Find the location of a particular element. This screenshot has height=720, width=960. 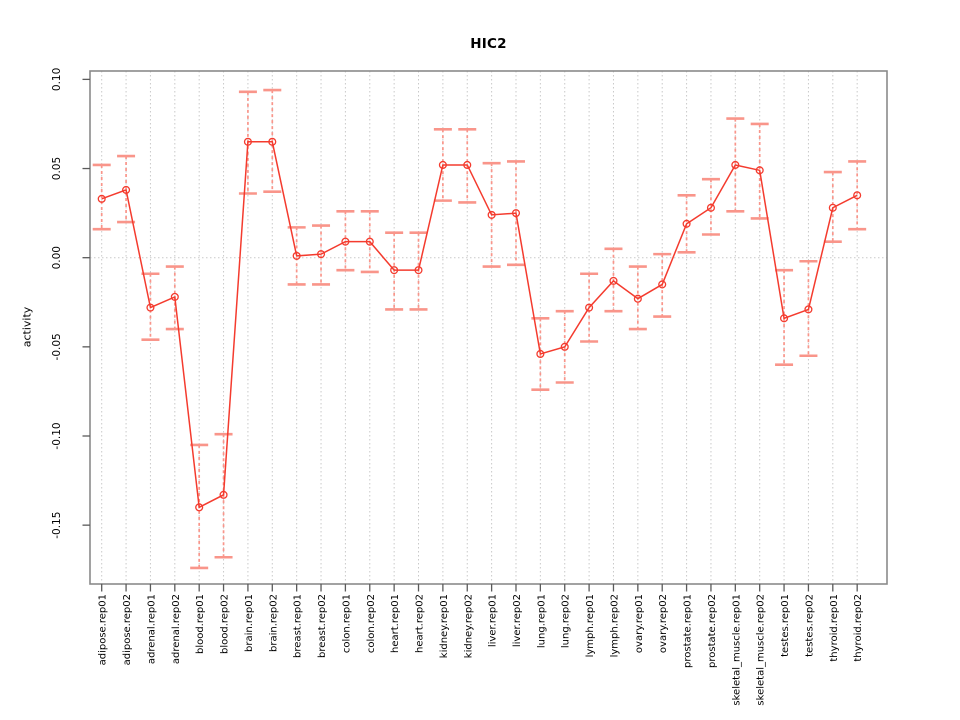

x-tick-label: prostate.rep01 is located at coordinates (688, 631).